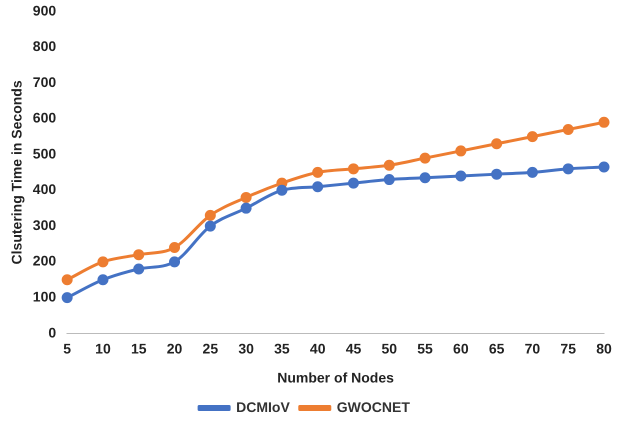  Describe the element at coordinates (44, 189) in the screenshot. I see `y-tick-label: 400` at that location.